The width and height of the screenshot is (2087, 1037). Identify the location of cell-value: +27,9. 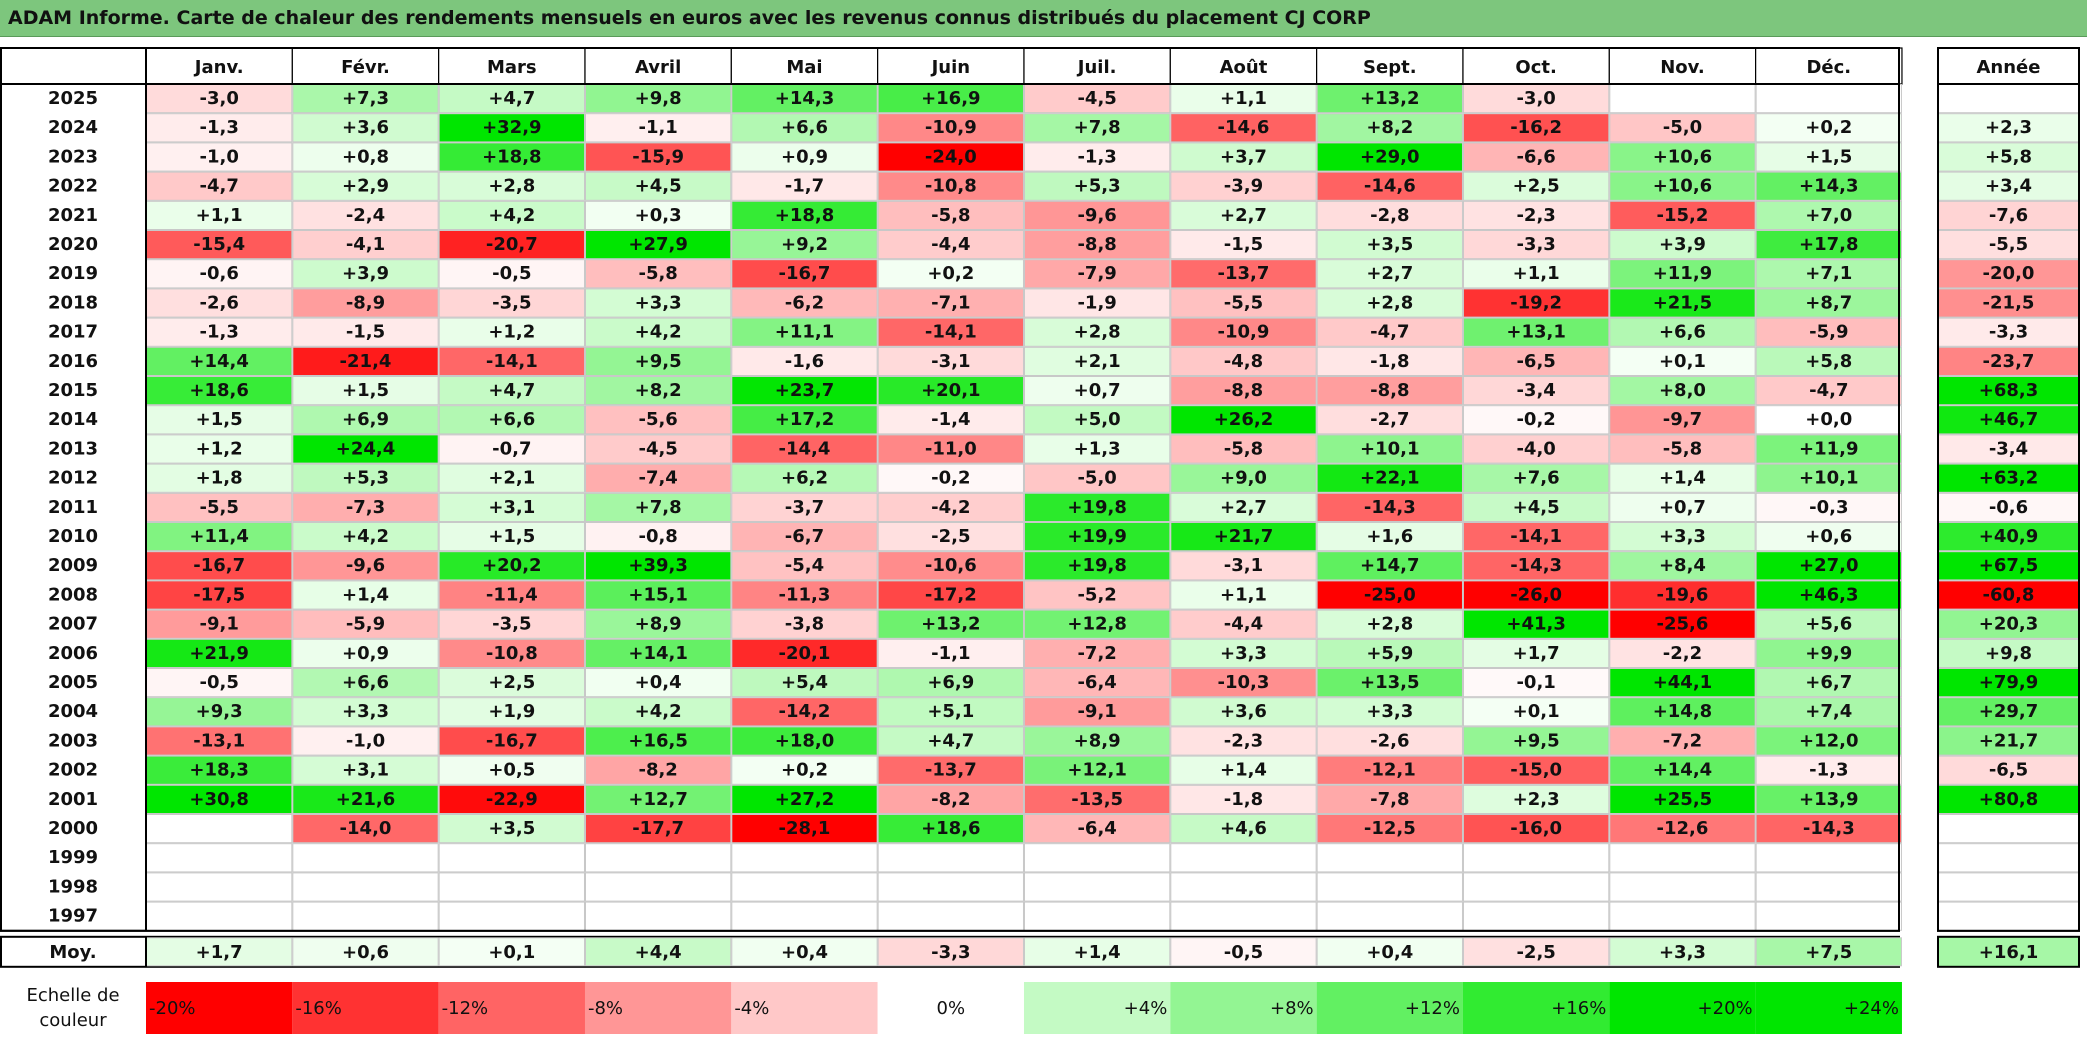
(658, 244).